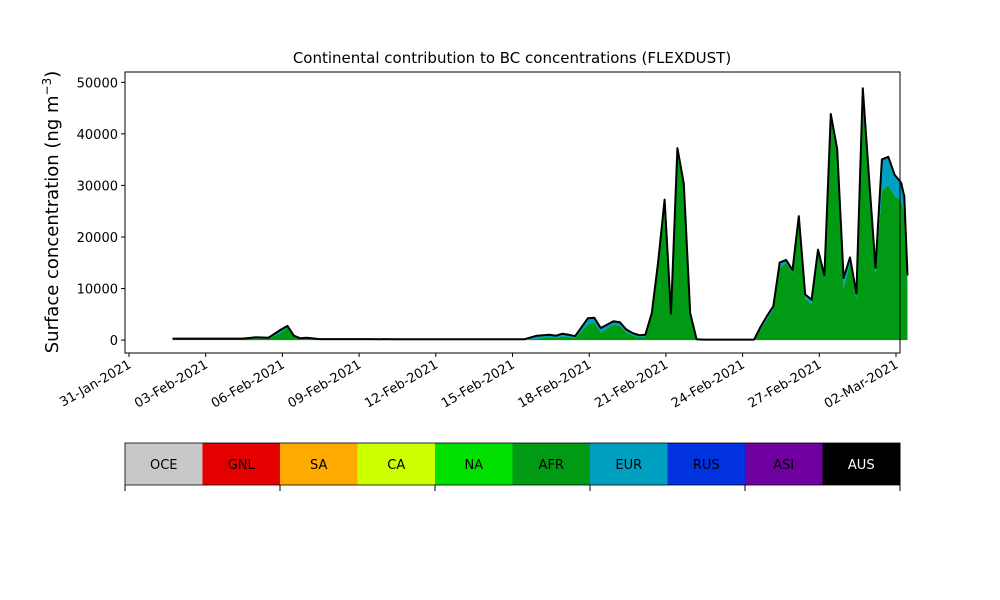 Image resolution: width=1000 pixels, height=600 pixels. I want to click on legend-label-na: NA, so click(473, 465).